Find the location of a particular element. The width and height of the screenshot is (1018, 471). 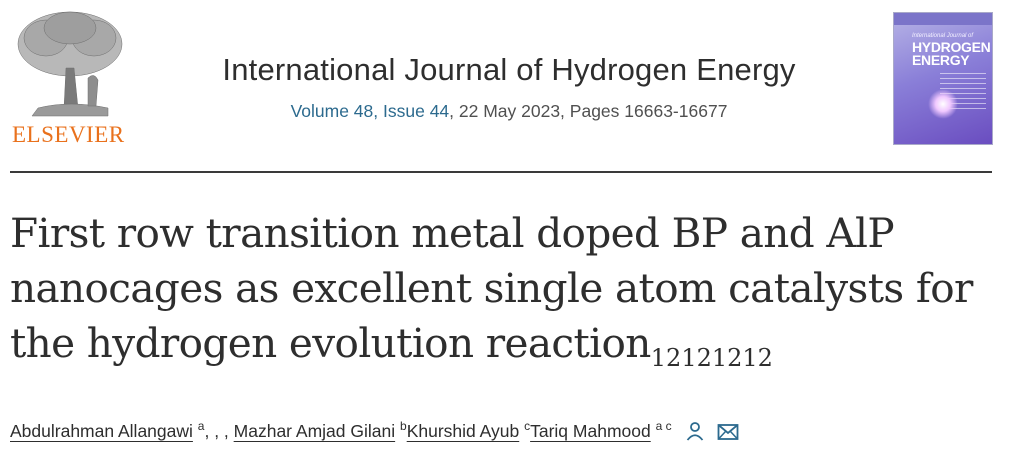

journal-cover-image: International Journal of HYDROGEN ENERGY is located at coordinates (943, 78).